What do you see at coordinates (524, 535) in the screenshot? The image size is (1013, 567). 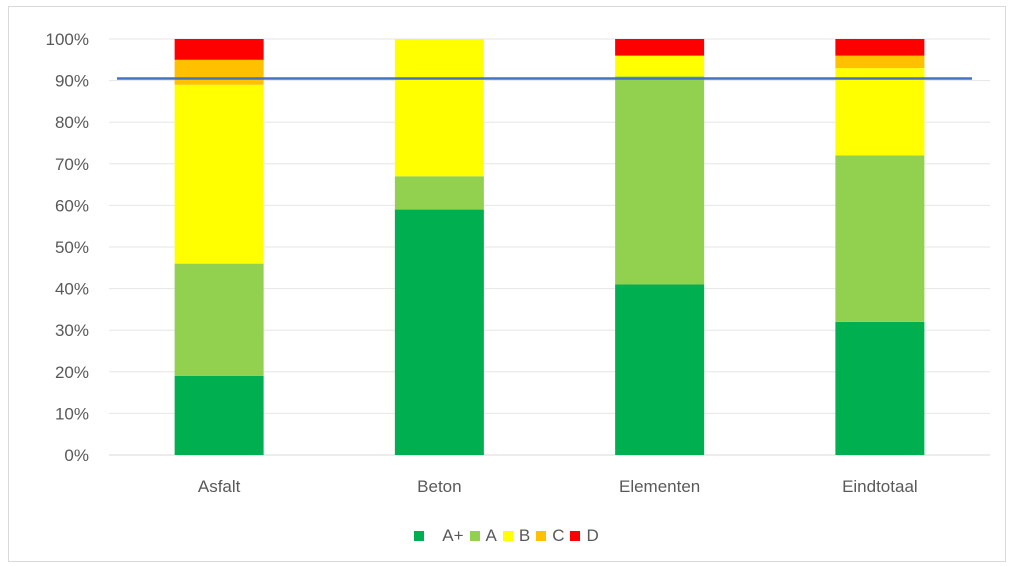 I see `legend-label: B` at bounding box center [524, 535].